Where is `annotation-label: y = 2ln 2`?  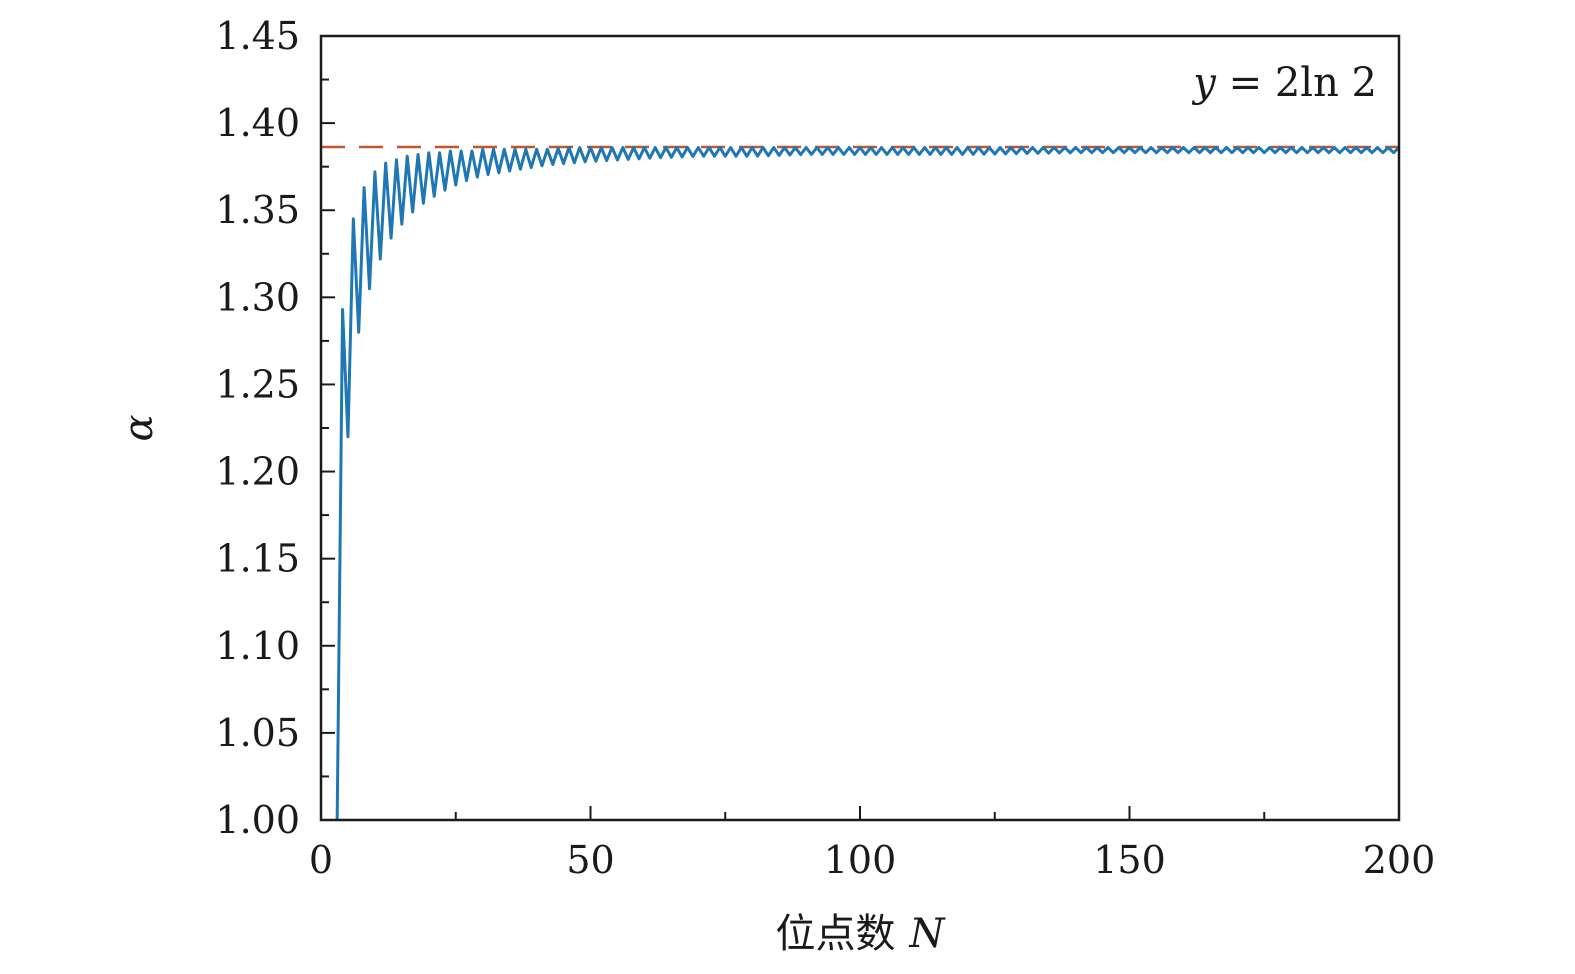 annotation-label: y = 2ln 2 is located at coordinates (1284, 83).